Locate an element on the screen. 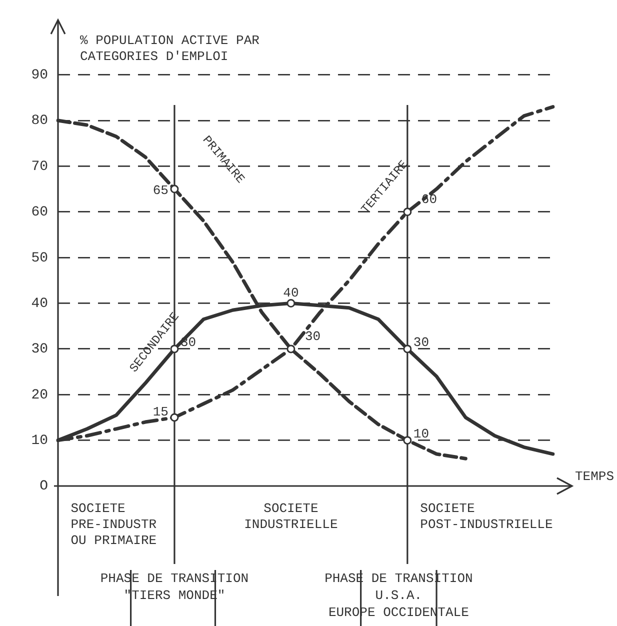 Image resolution: width=617 pixels, height=626 pixels. y-tick-label: 20 is located at coordinates (39, 395).